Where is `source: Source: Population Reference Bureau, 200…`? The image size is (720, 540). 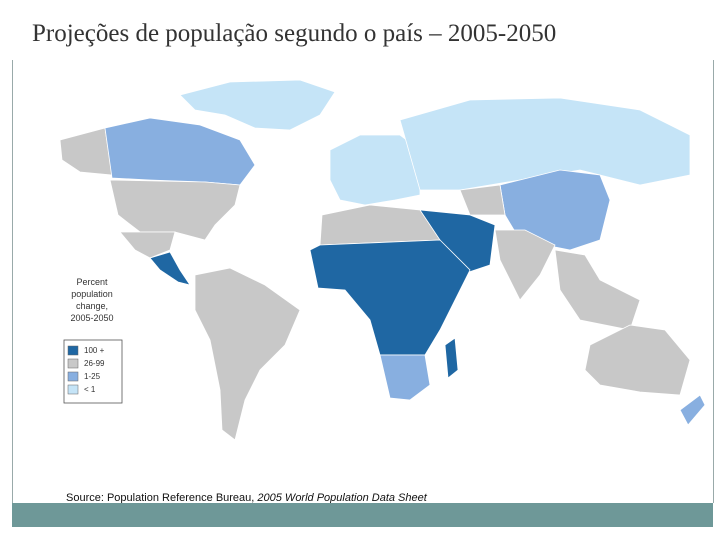
source: Source: Population Reference Bureau, 200… is located at coordinates (246, 498).